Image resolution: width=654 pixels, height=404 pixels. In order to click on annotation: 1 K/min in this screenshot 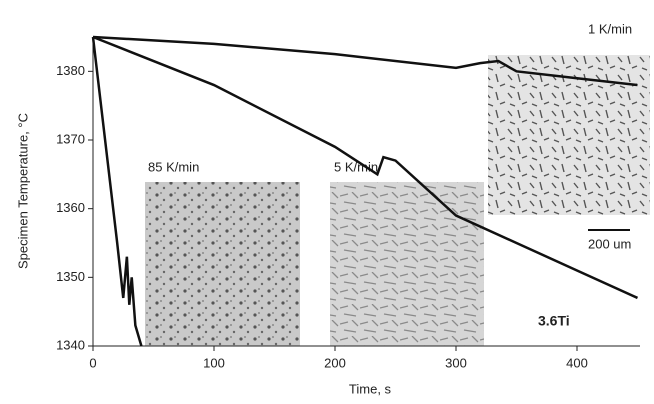, I will do `click(610, 28)`.